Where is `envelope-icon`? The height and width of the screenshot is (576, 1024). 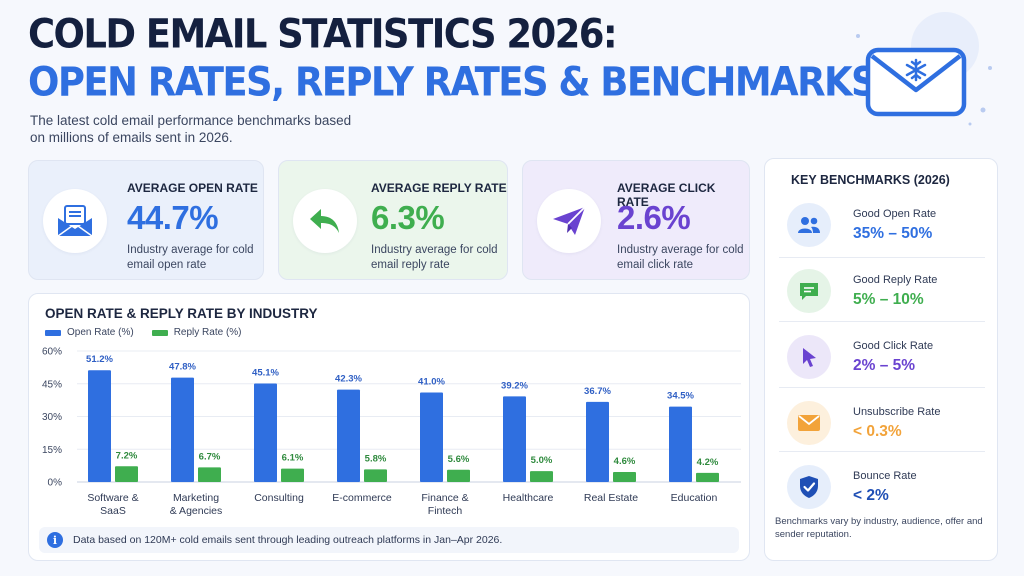
envelope-icon is located at coordinates (809, 423).